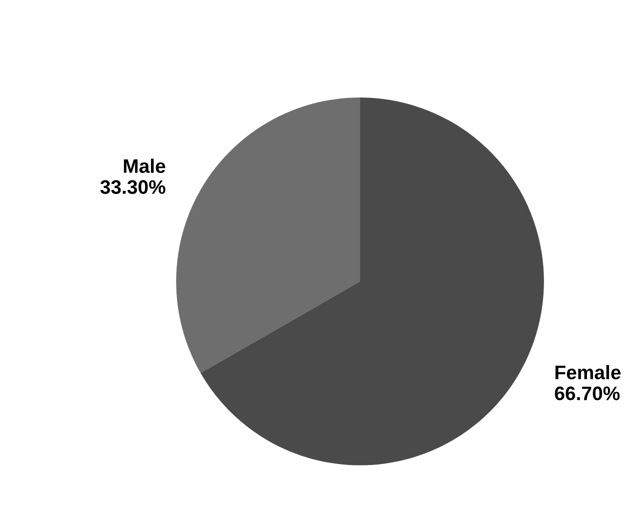 This screenshot has width=635, height=514. Describe the element at coordinates (588, 372) in the screenshot. I see `slice-label: Female` at that location.